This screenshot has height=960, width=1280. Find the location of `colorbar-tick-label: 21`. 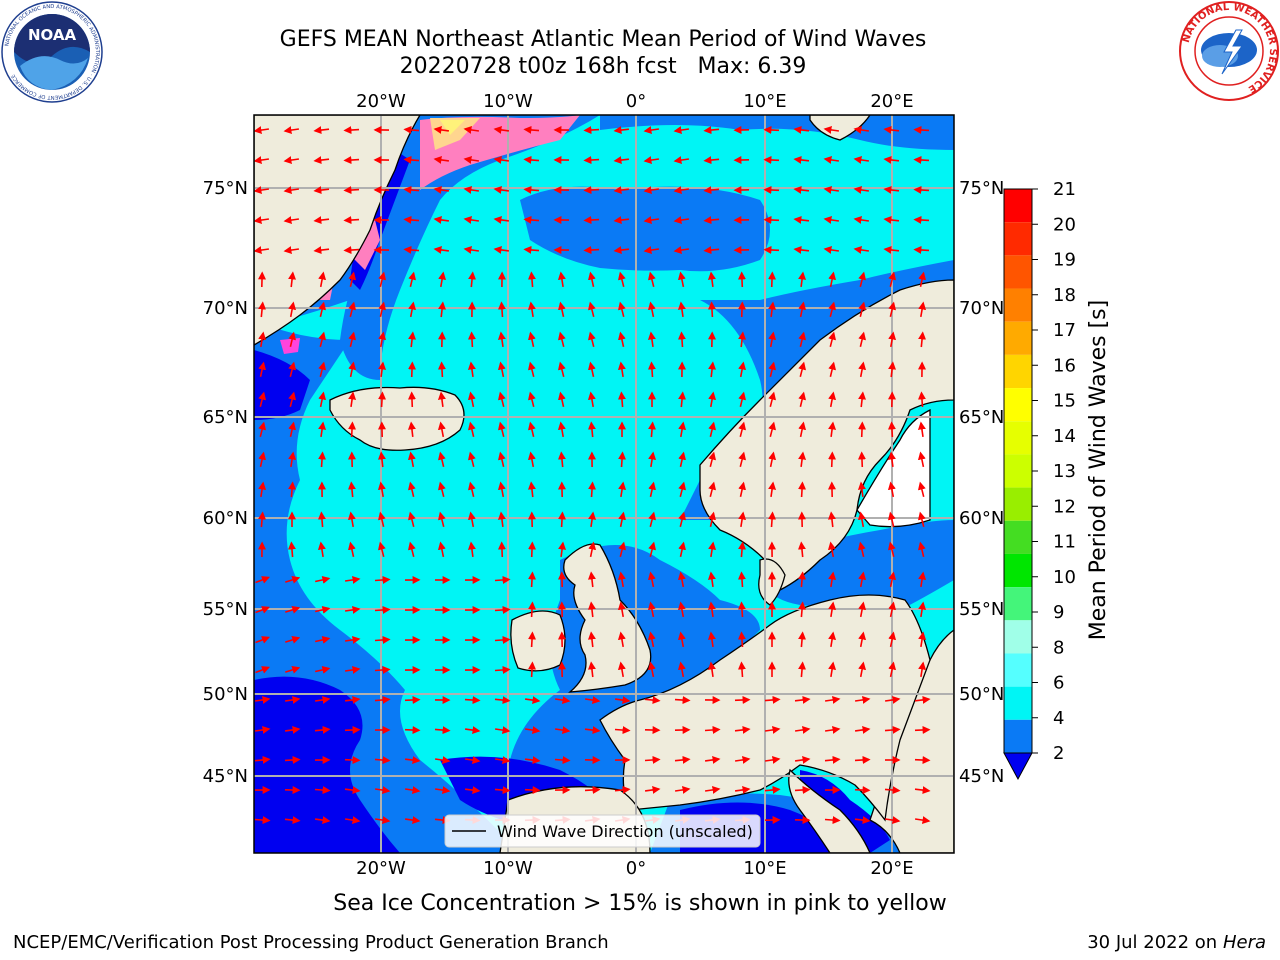

colorbar-tick-label: 21 is located at coordinates (1064, 189).